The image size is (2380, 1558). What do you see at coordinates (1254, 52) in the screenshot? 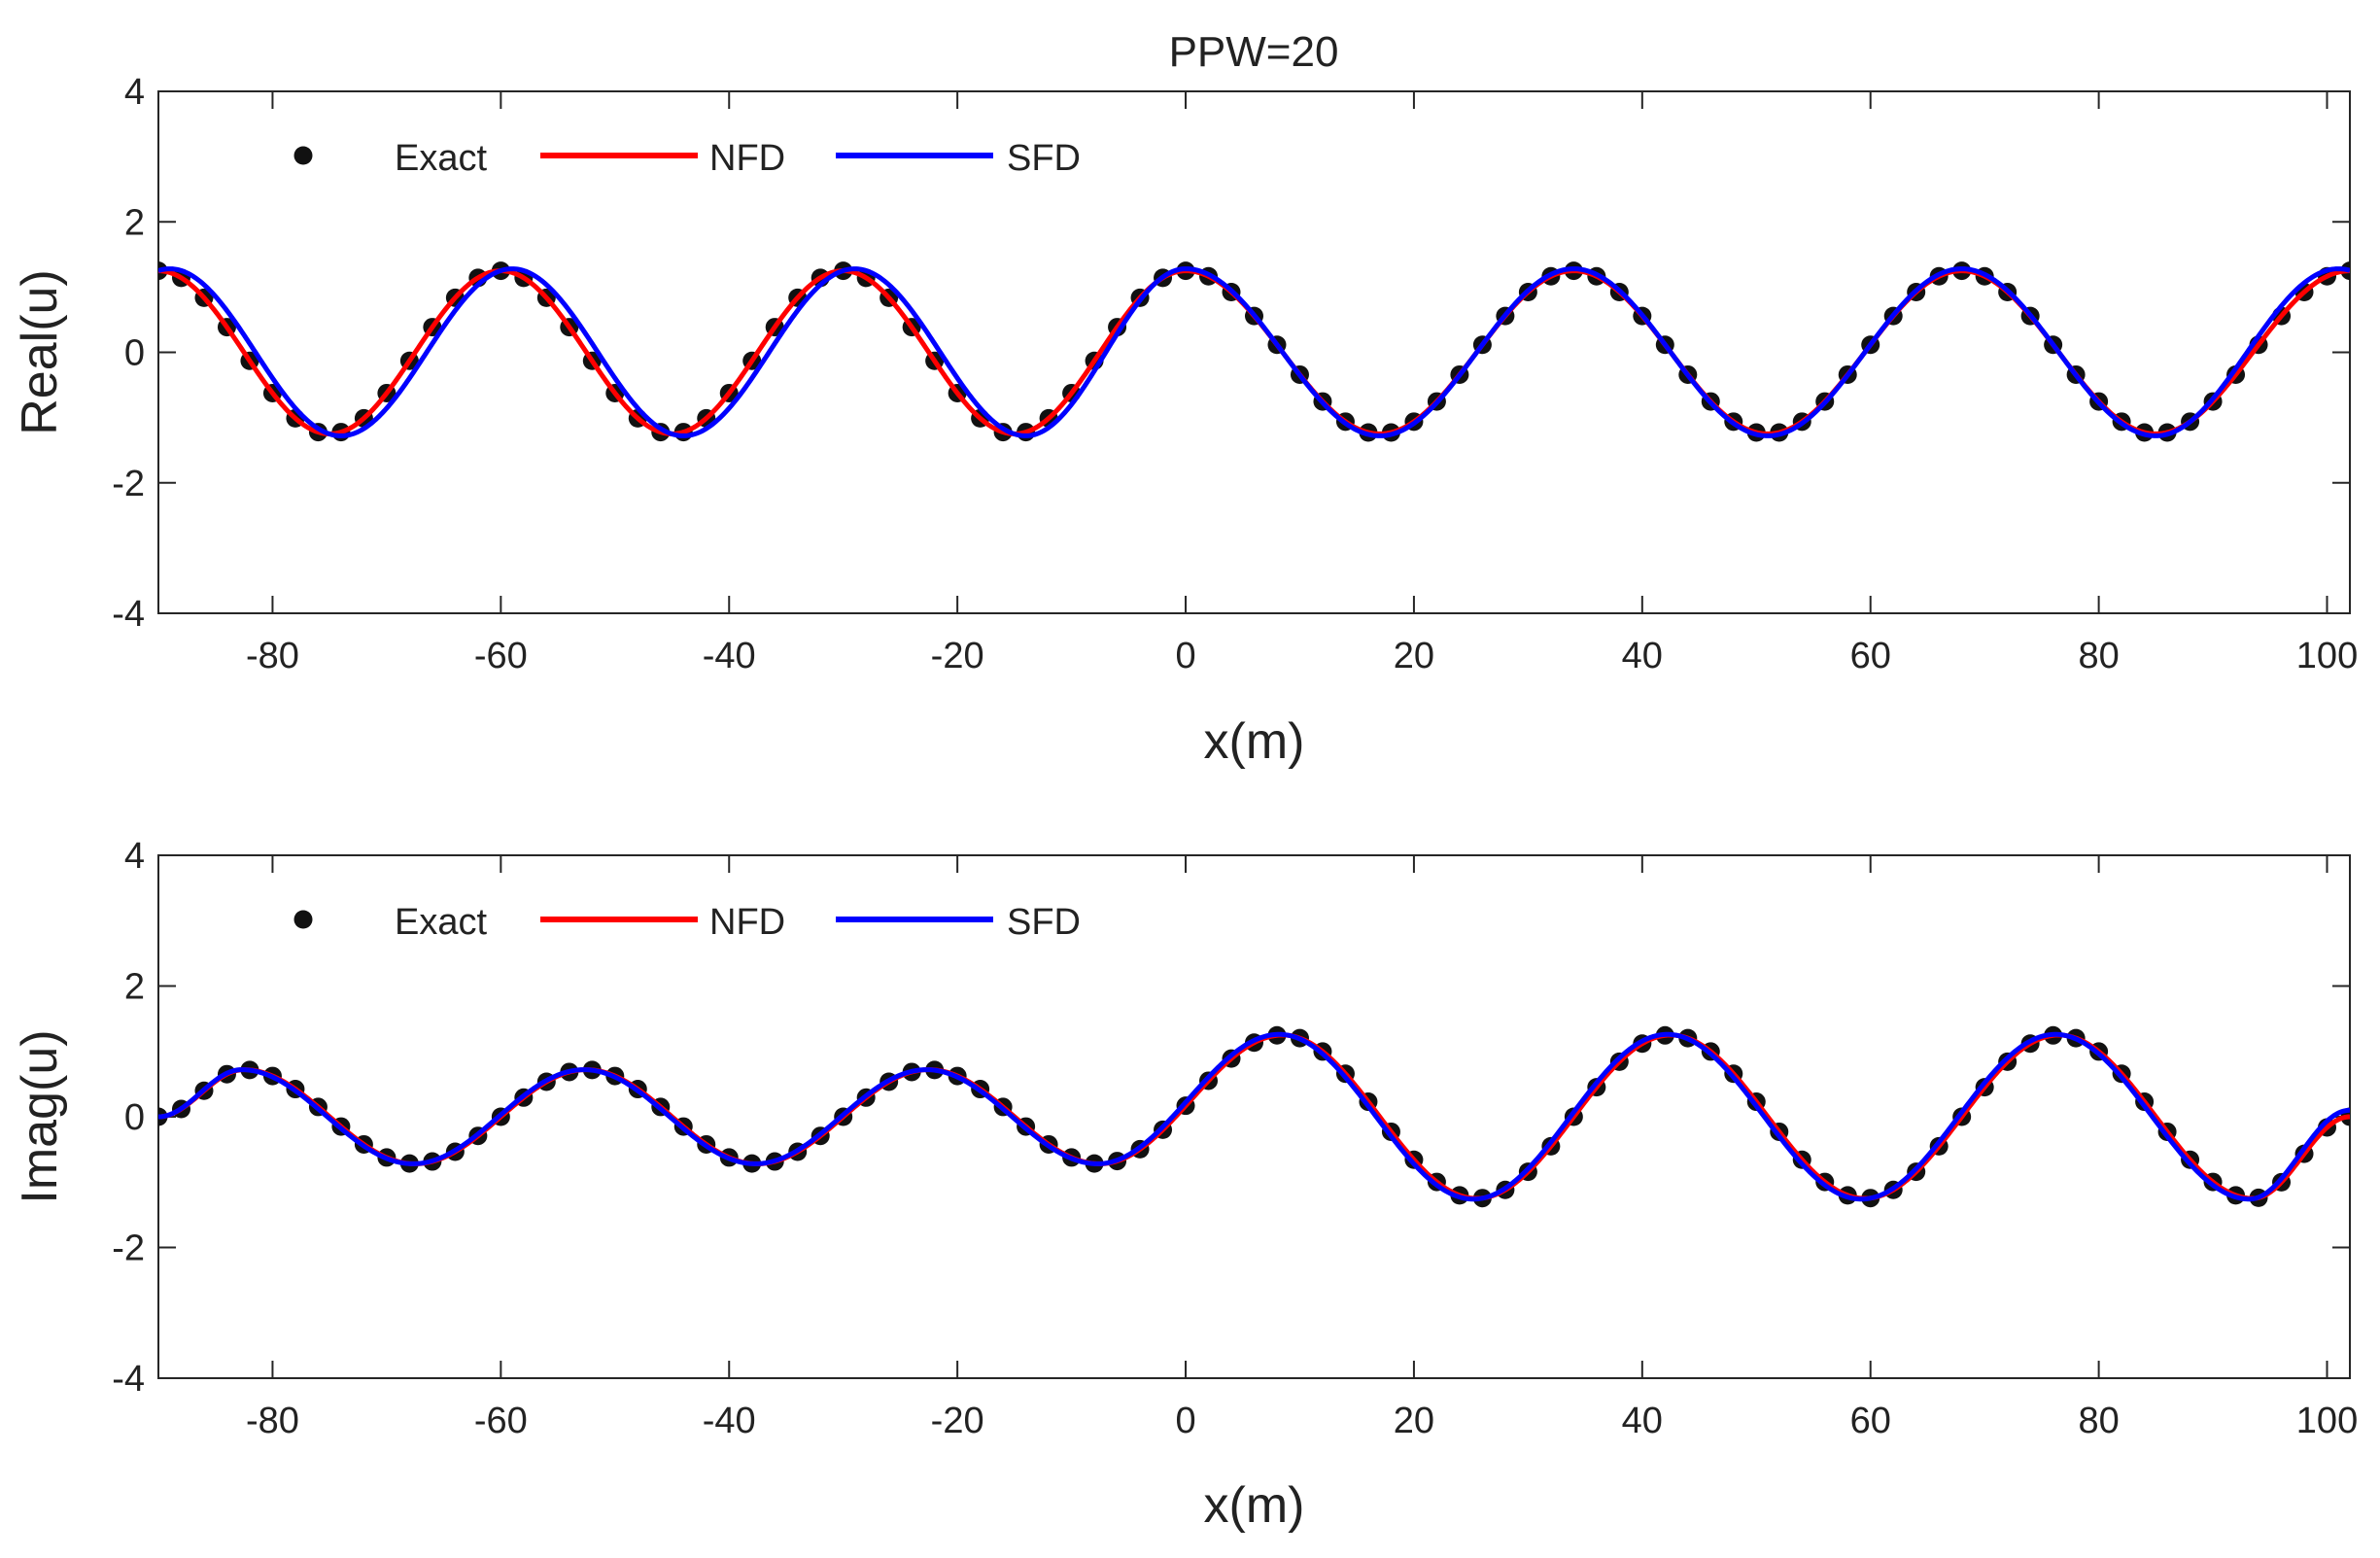
I see `chart-title: PPW=20` at bounding box center [1254, 52].